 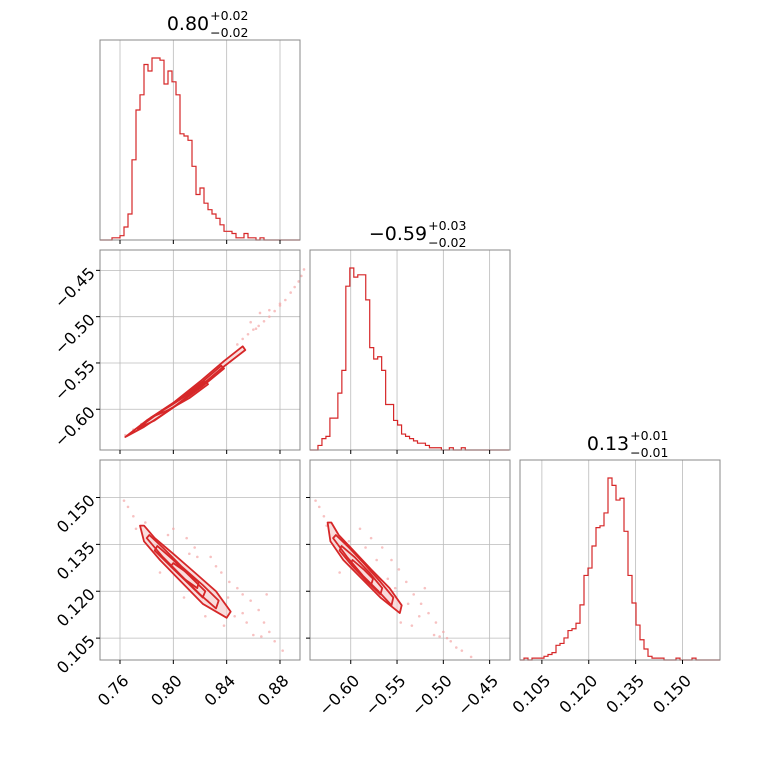 I want to click on xtick-label-0-2: 0.84, so click(x=220, y=690).